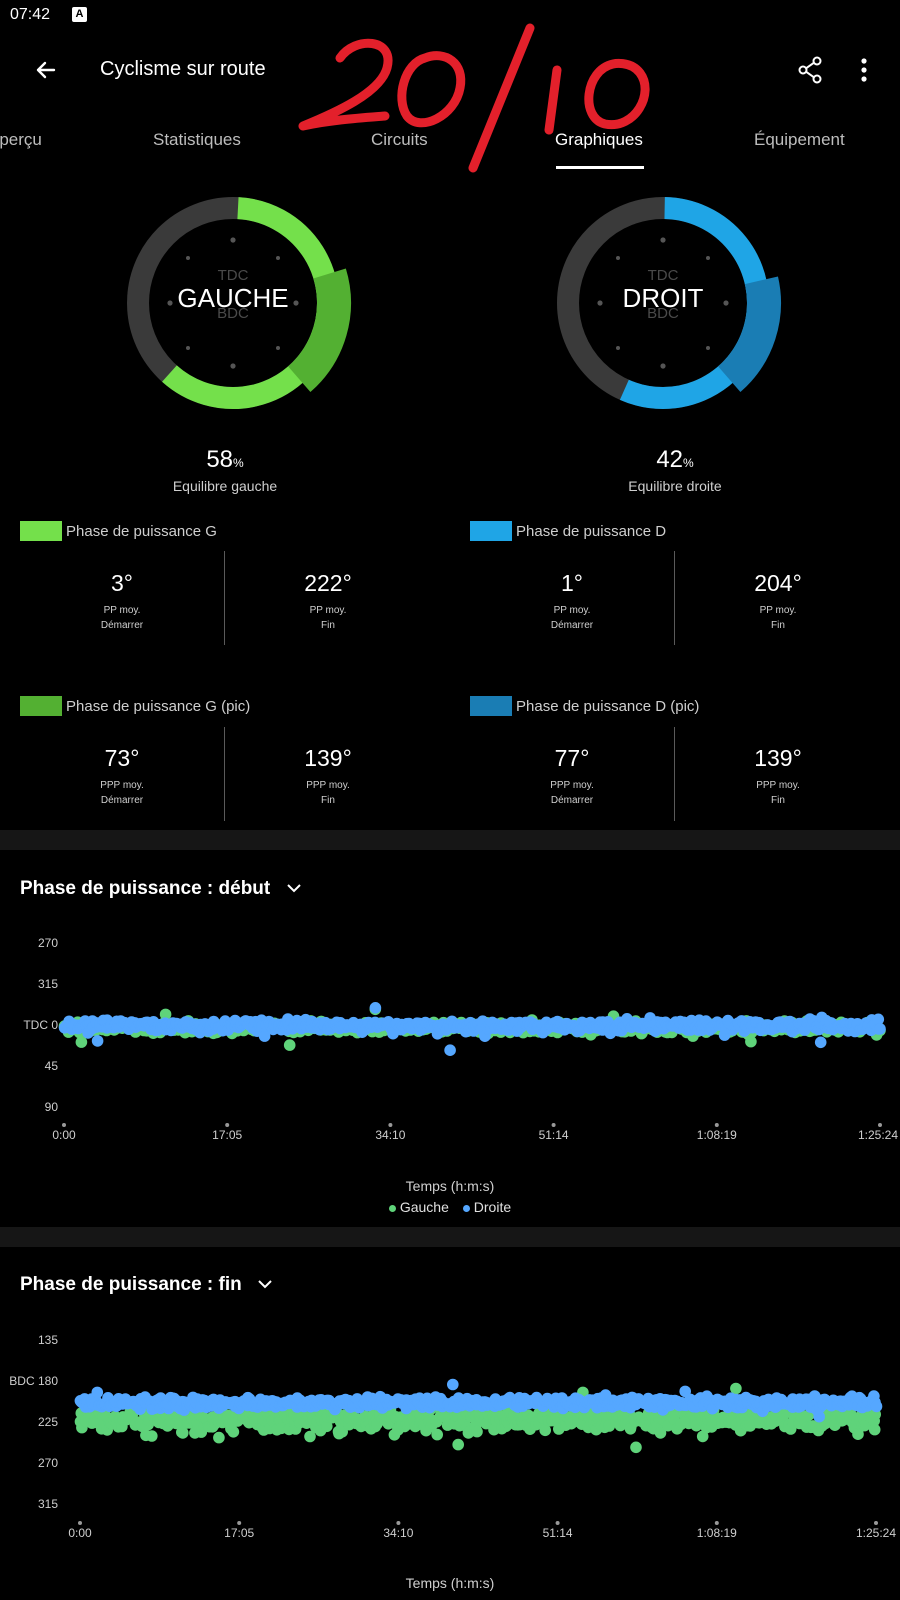 This screenshot has width=900, height=1600. I want to click on right-tdc-label: TDC, so click(663, 275).